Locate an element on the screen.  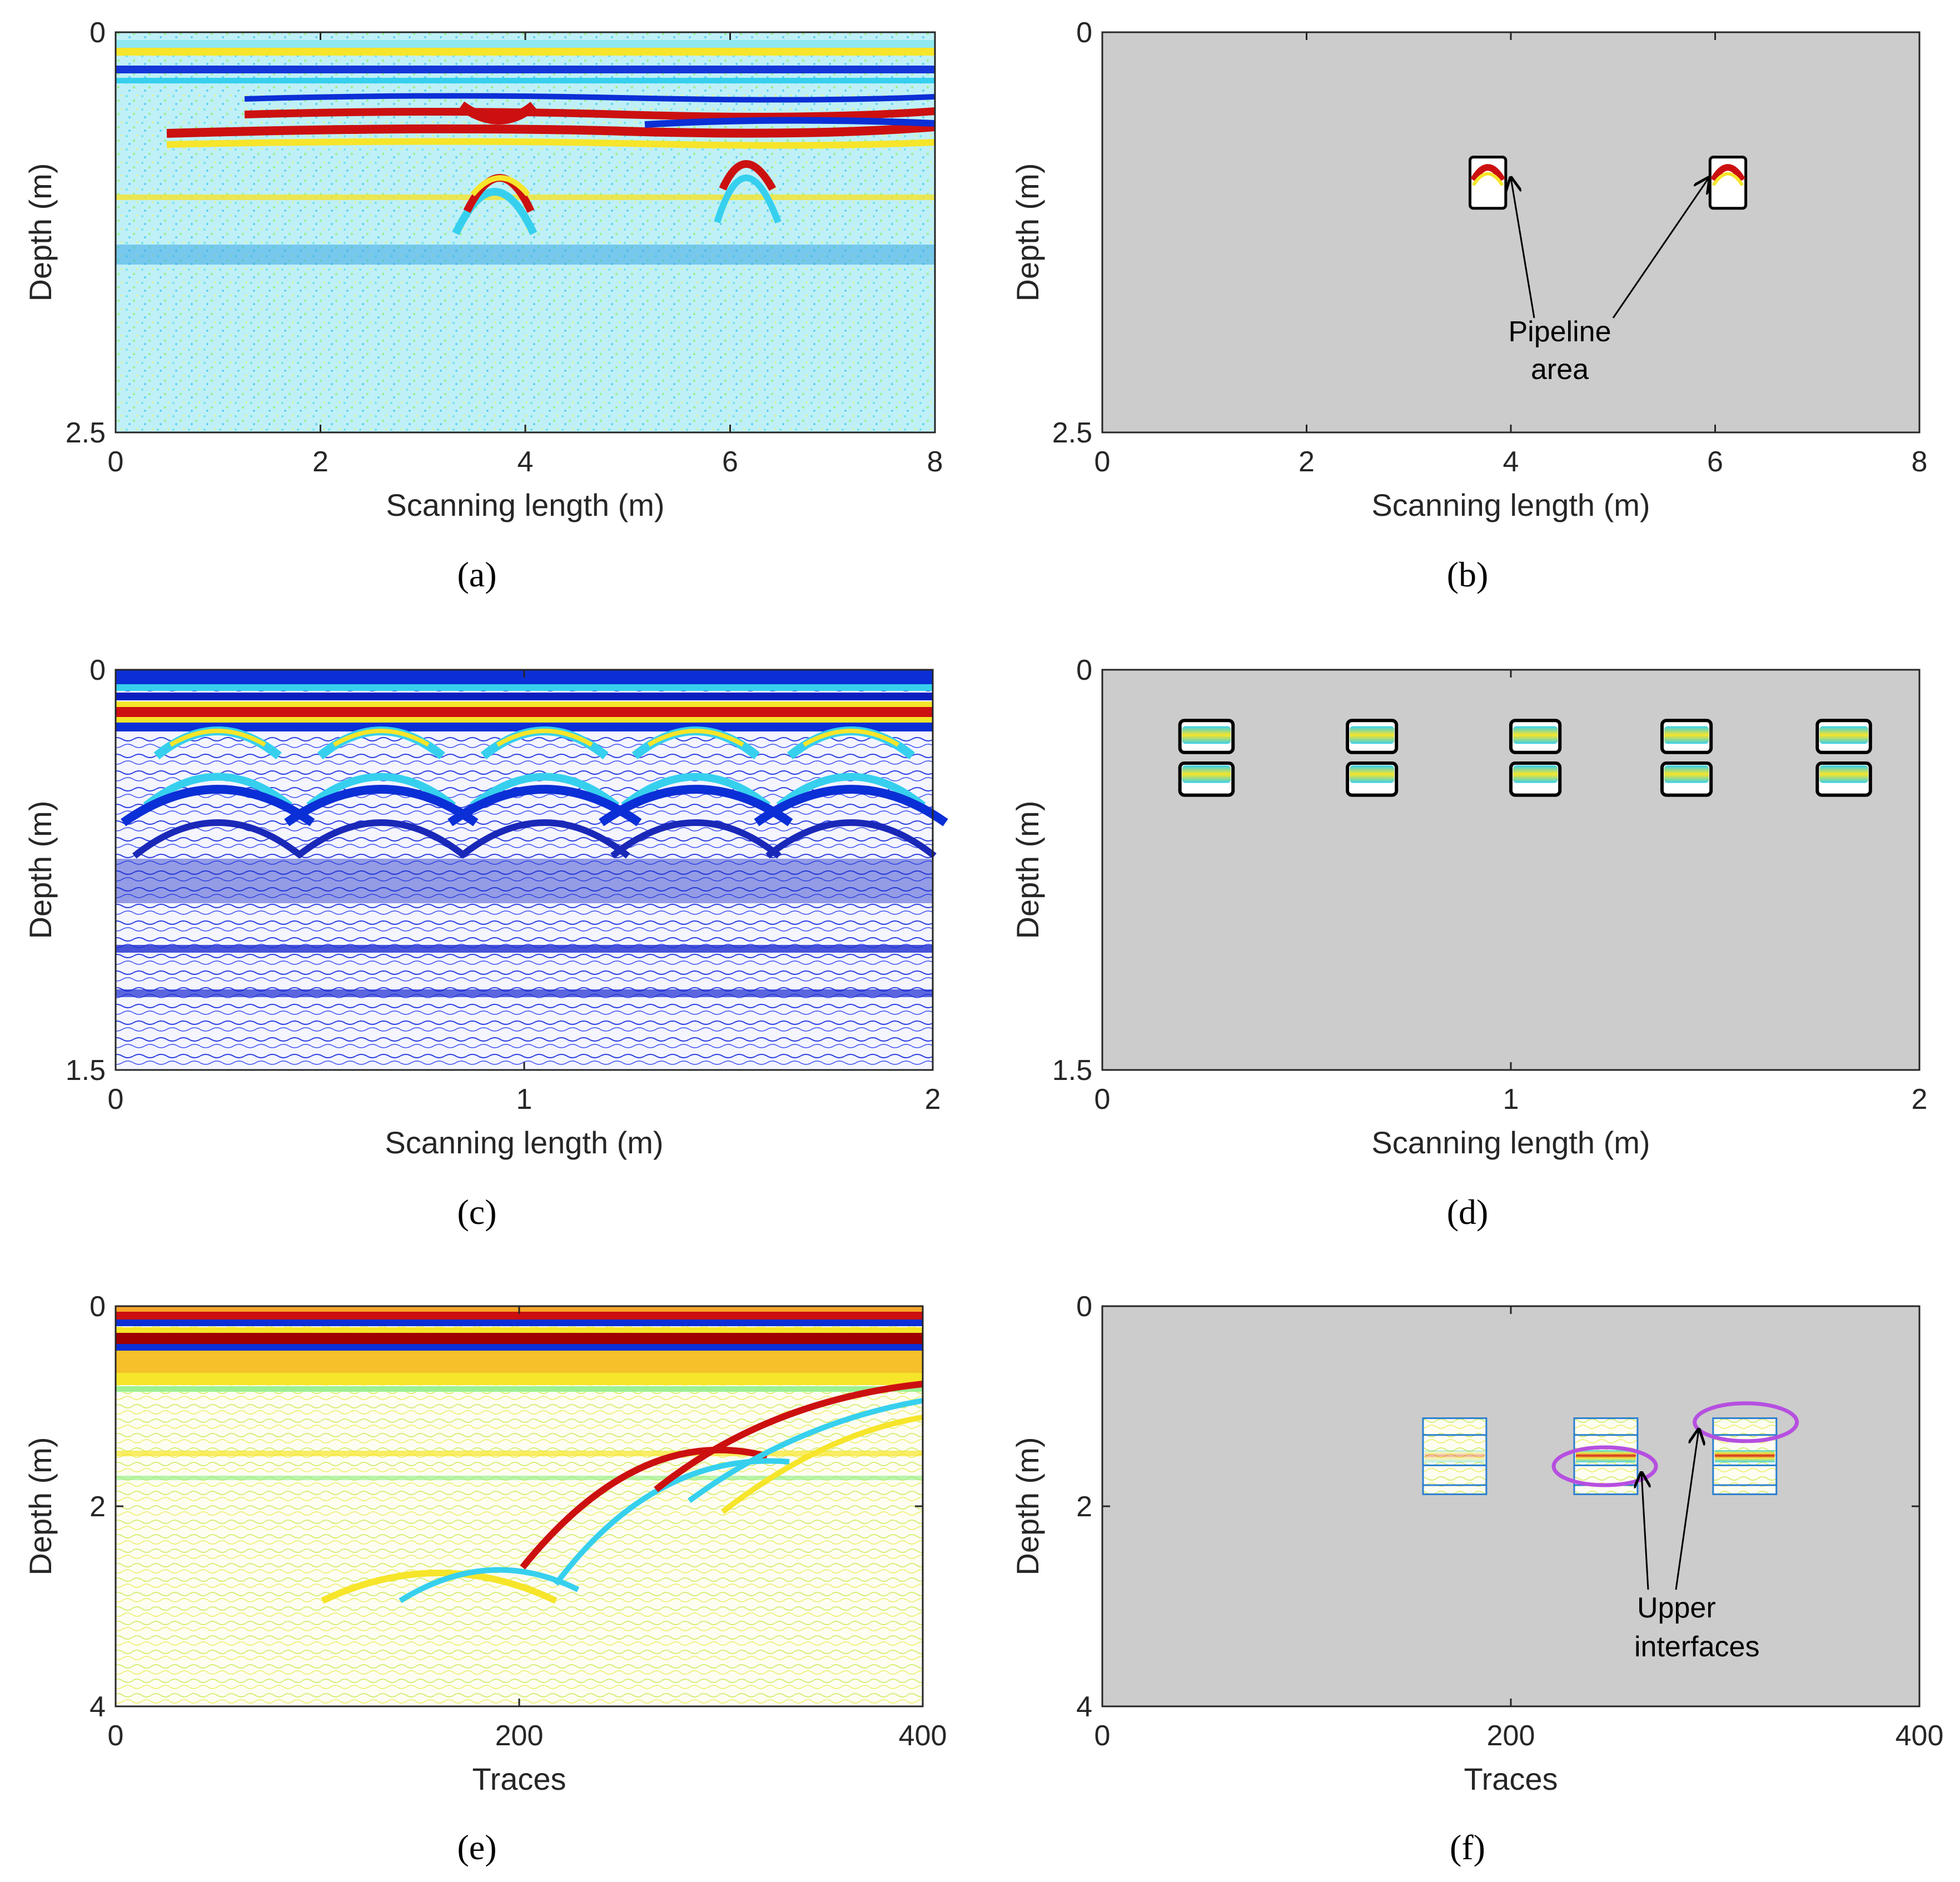
panel-b-xlabel: Scanning length (m) is located at coordinates (1510, 504).